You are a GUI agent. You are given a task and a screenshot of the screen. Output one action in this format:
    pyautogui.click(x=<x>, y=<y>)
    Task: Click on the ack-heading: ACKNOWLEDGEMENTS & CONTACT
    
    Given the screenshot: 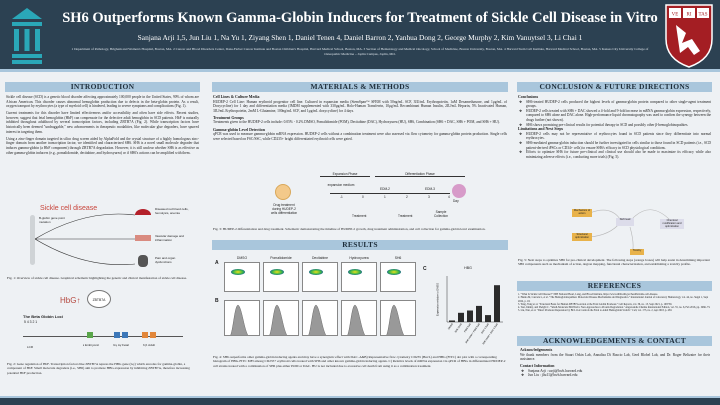 What is the action you would take?
    pyautogui.click(x=614, y=341)
    